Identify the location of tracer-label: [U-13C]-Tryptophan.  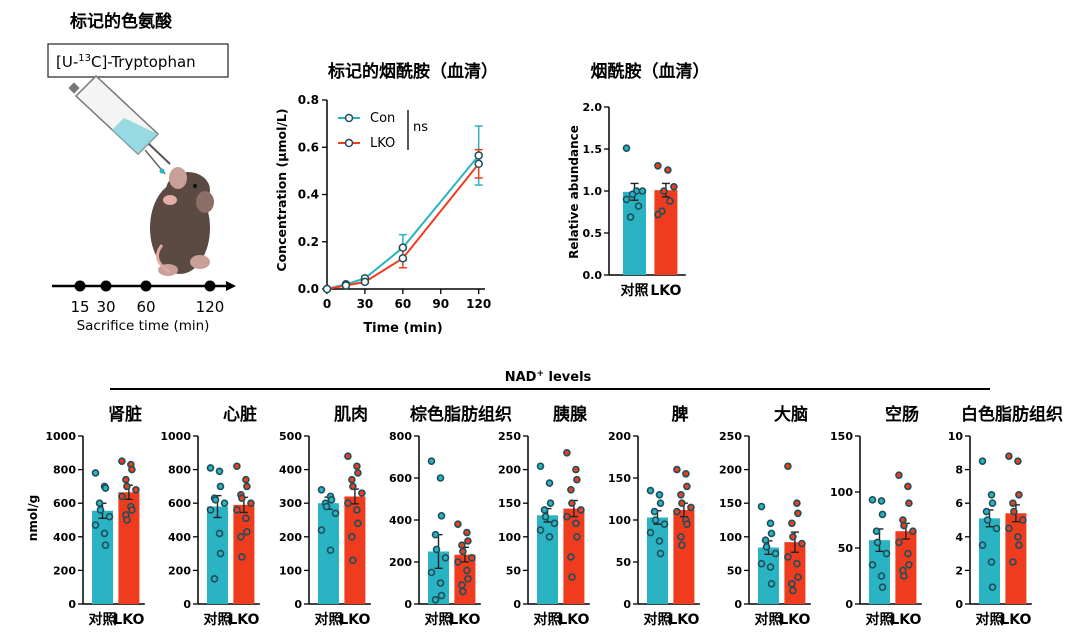
(126, 62).